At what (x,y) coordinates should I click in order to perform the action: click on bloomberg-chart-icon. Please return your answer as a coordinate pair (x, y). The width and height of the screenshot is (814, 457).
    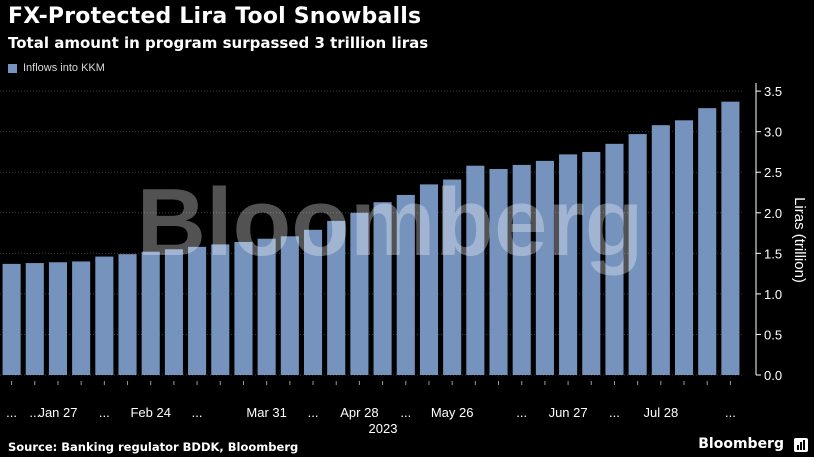
    Looking at the image, I should click on (801, 445).